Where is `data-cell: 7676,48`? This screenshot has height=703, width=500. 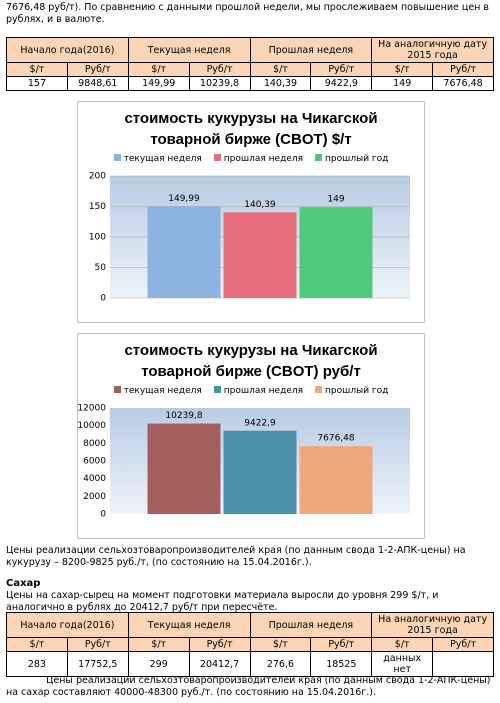 data-cell: 7676,48 is located at coordinates (463, 83).